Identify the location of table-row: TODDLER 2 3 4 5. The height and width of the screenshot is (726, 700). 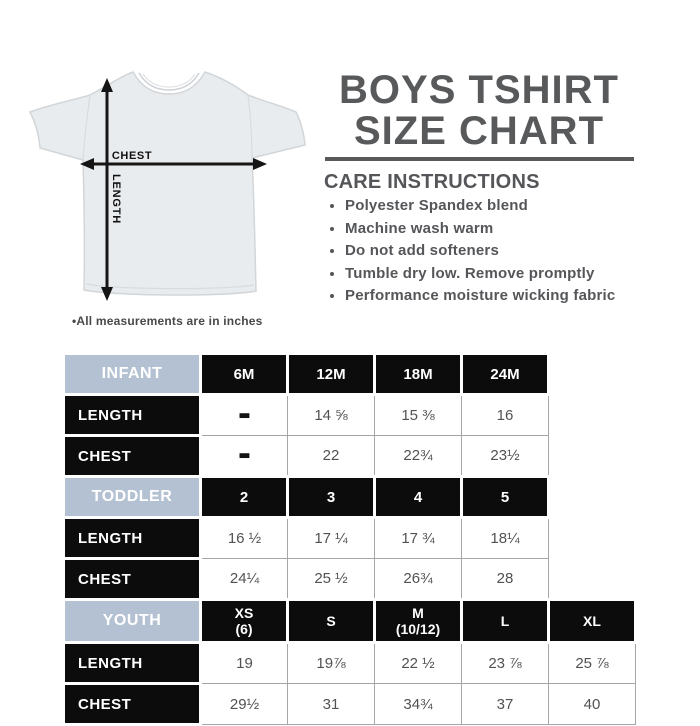
(349, 497).